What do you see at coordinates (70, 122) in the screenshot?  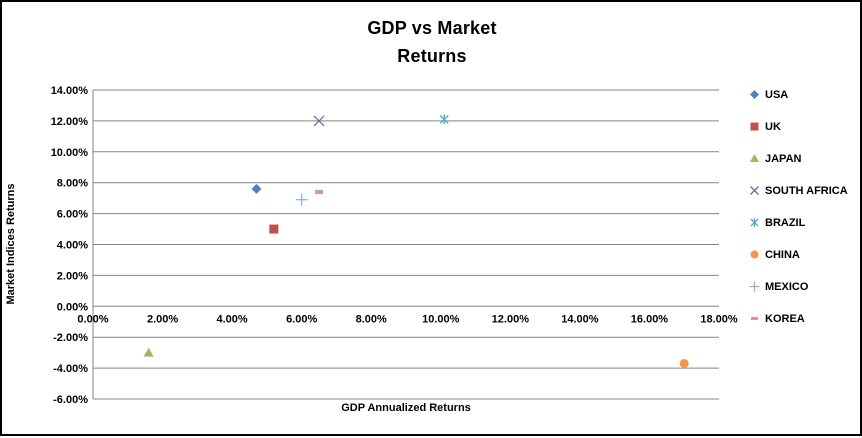 I see `y-tick-label: 12.00%` at bounding box center [70, 122].